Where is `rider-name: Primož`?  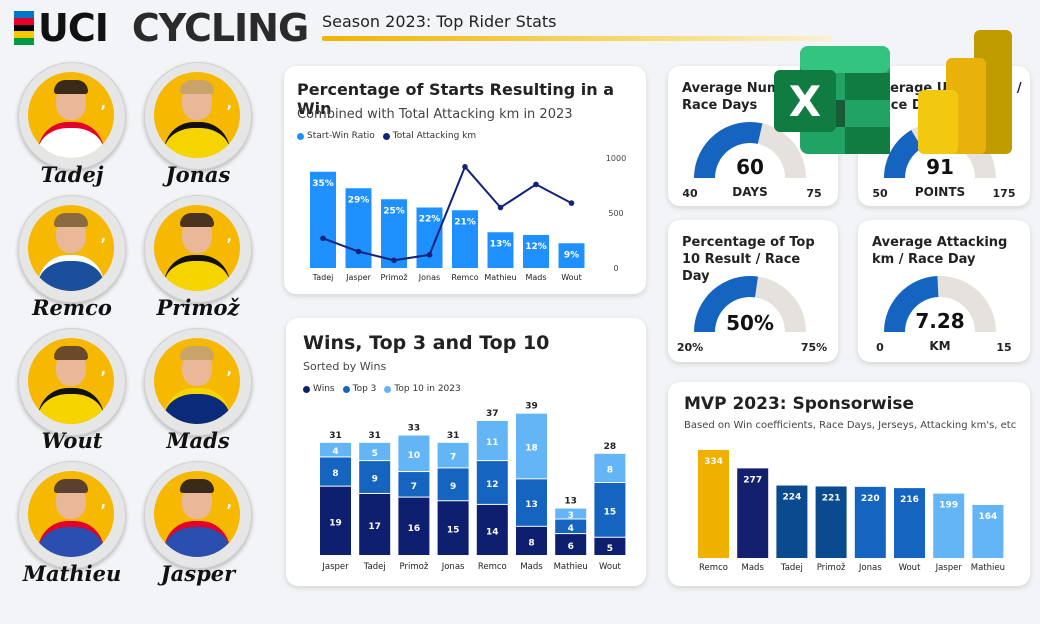 rider-name: Primož is located at coordinates (198, 307).